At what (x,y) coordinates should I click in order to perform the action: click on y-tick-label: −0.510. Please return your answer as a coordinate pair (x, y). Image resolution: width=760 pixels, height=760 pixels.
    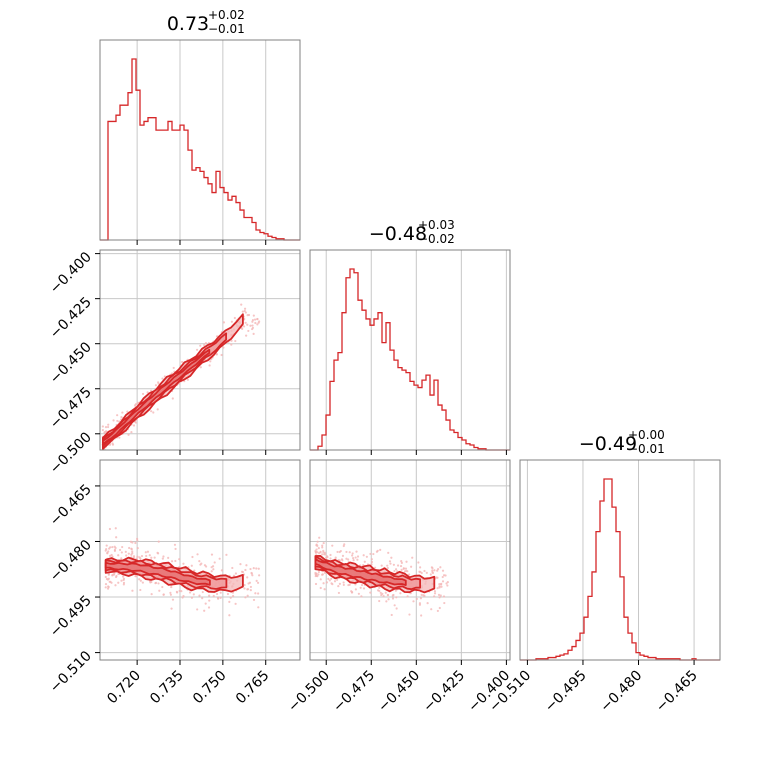
    Looking at the image, I should click on (71, 672).